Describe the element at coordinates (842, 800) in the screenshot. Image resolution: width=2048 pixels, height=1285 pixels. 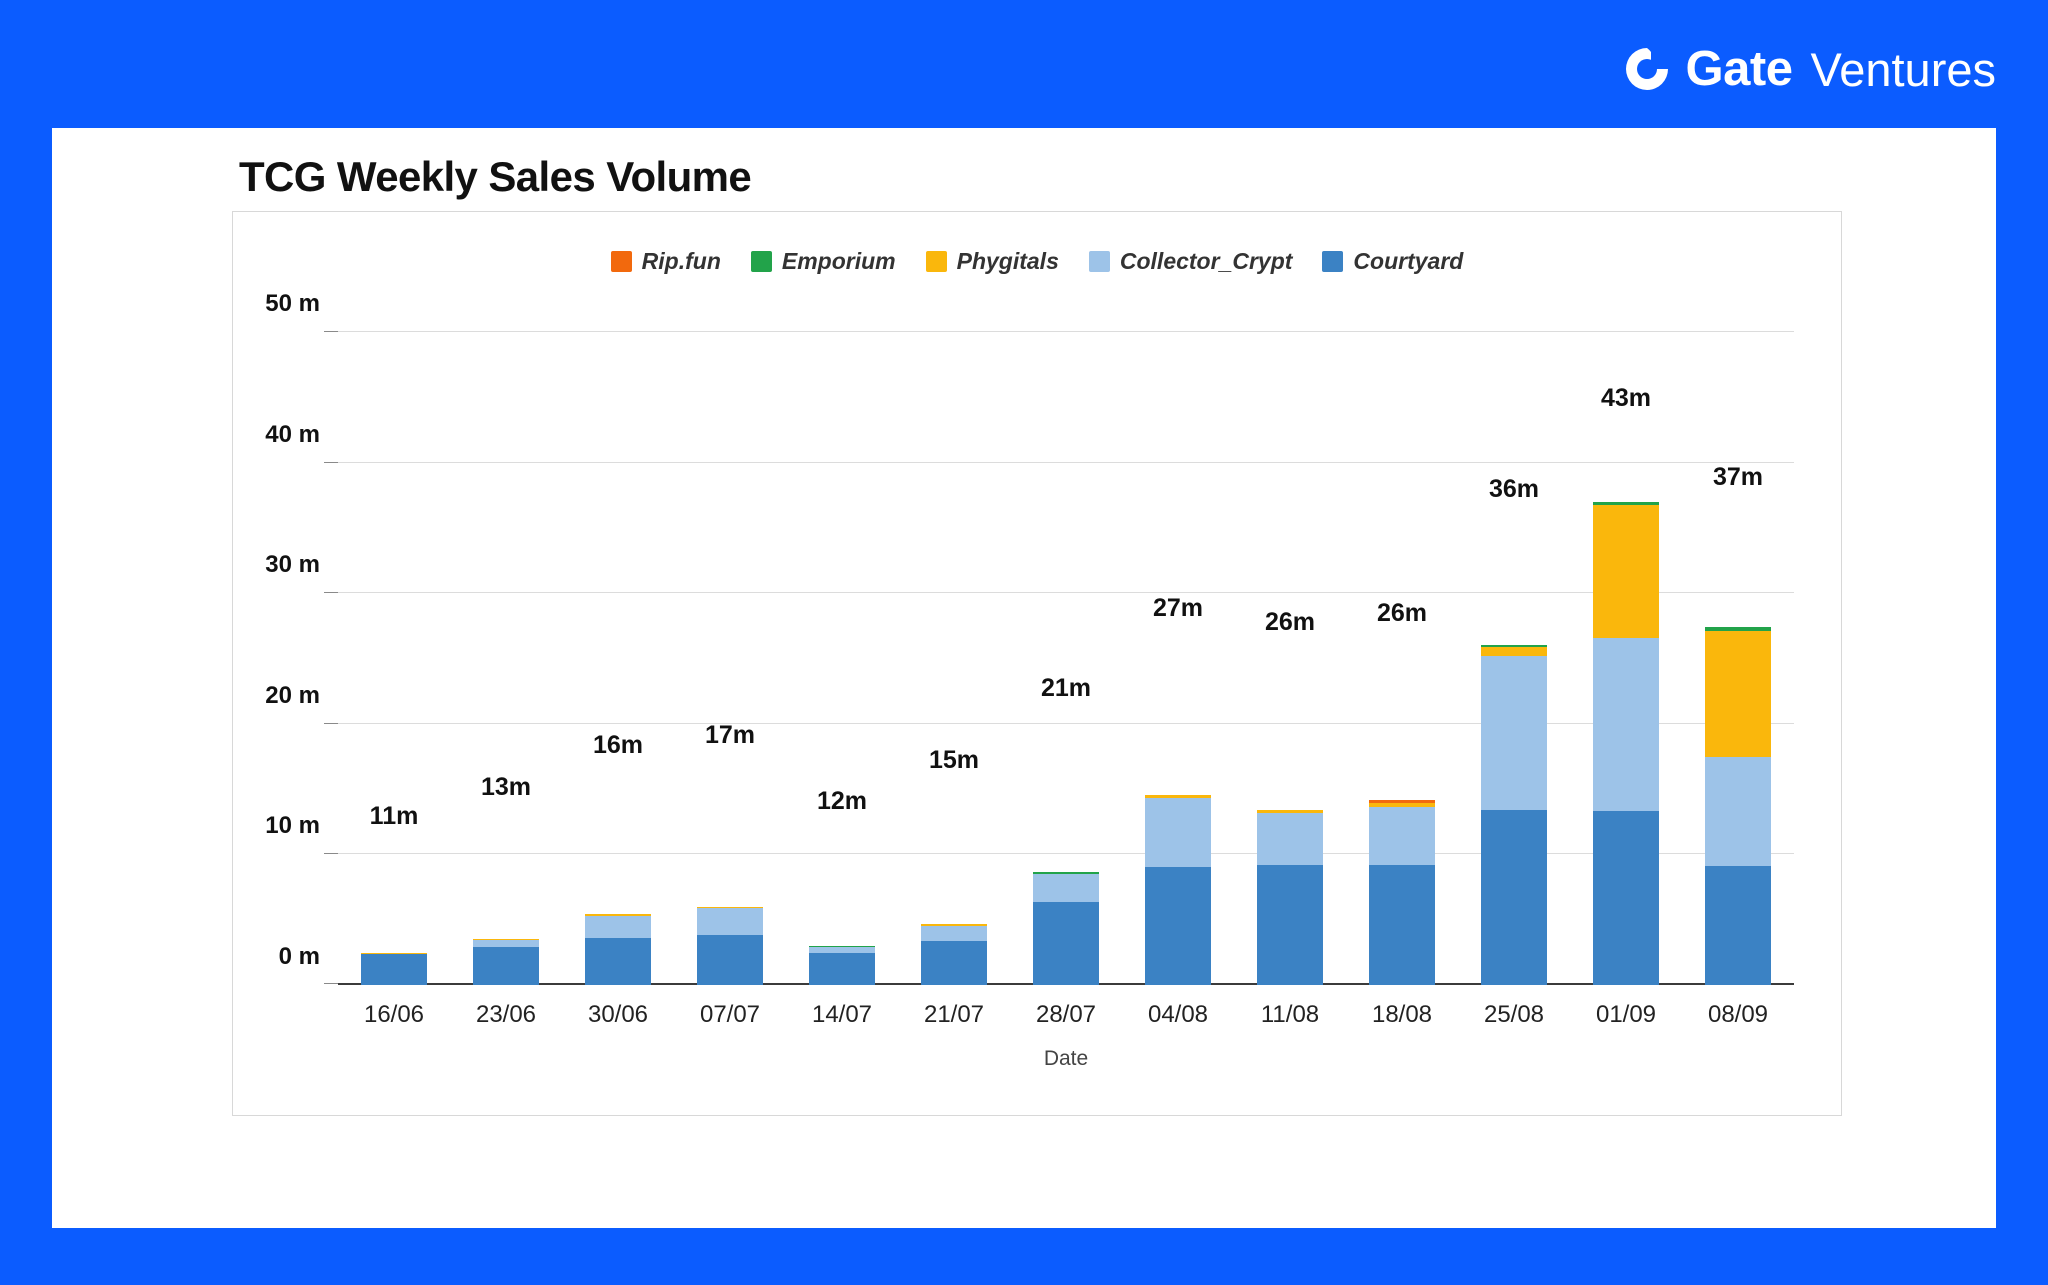
I see `bar-total-label: 12m` at that location.